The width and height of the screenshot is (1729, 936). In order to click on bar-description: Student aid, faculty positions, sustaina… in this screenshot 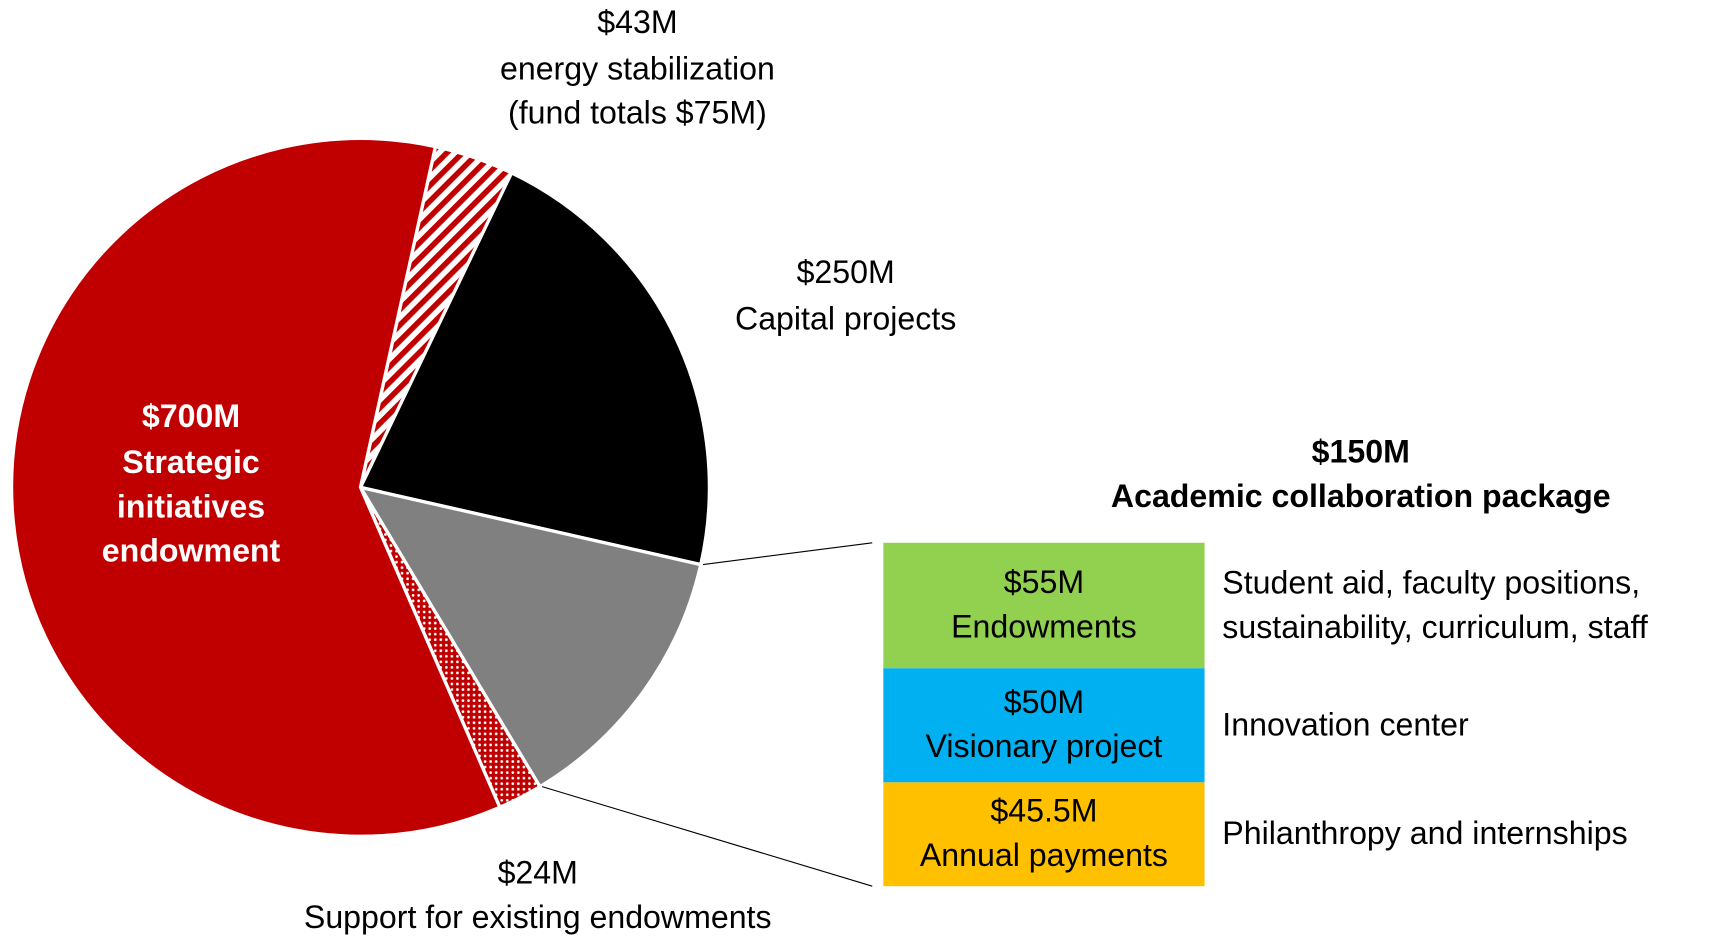, I will do `click(1435, 605)`.